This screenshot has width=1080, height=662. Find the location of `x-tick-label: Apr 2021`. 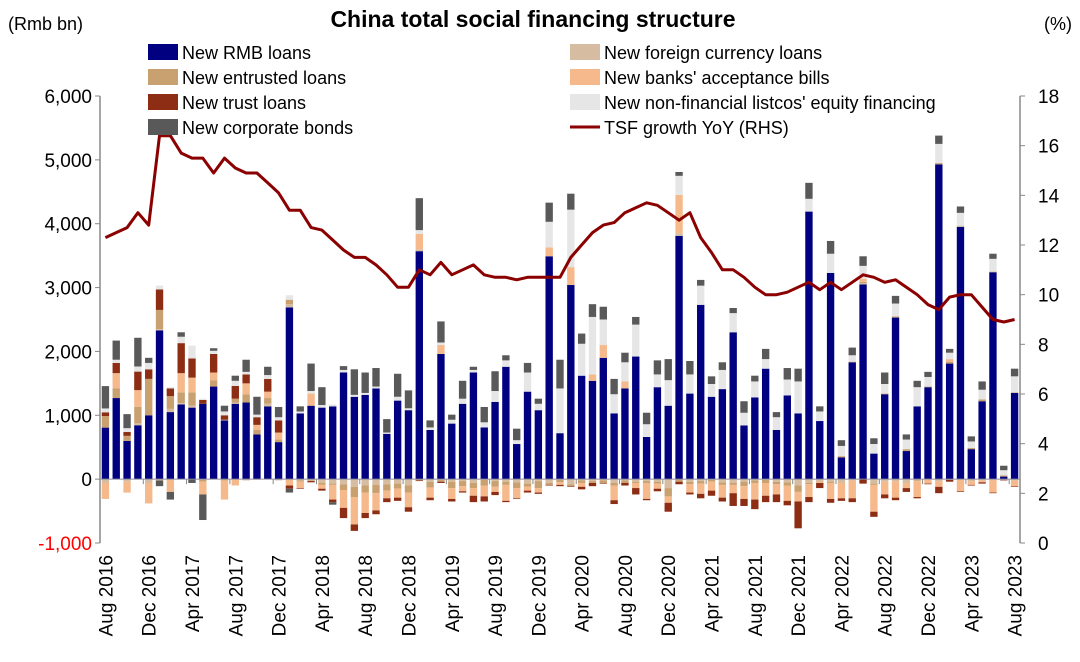

x-tick-label: Apr 2021 is located at coordinates (713, 593).